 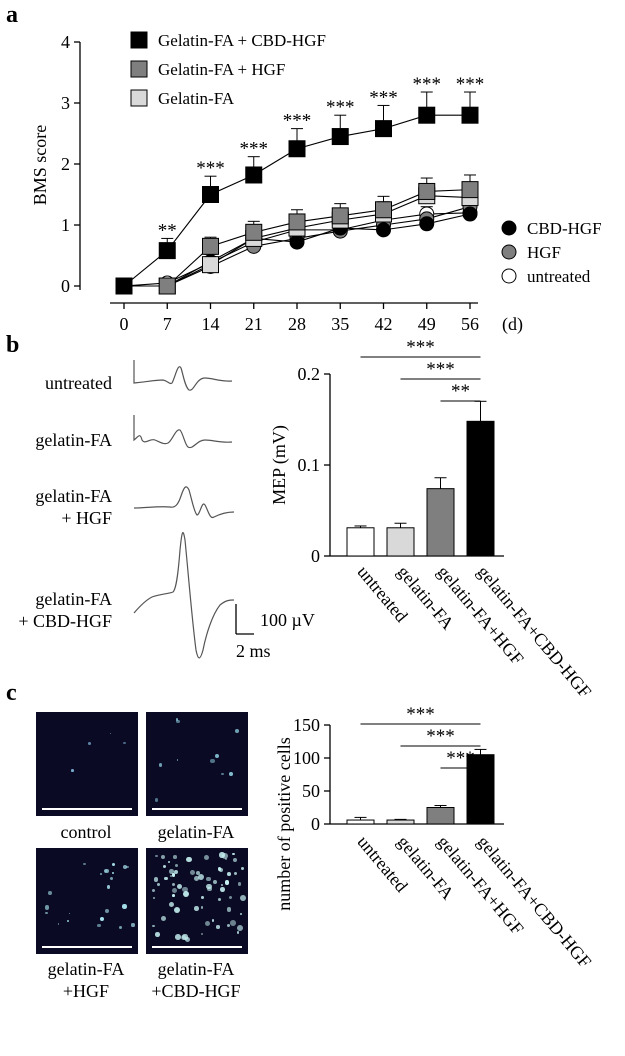 I want to click on micrograph-gelatin-fa, so click(x=197, y=764).